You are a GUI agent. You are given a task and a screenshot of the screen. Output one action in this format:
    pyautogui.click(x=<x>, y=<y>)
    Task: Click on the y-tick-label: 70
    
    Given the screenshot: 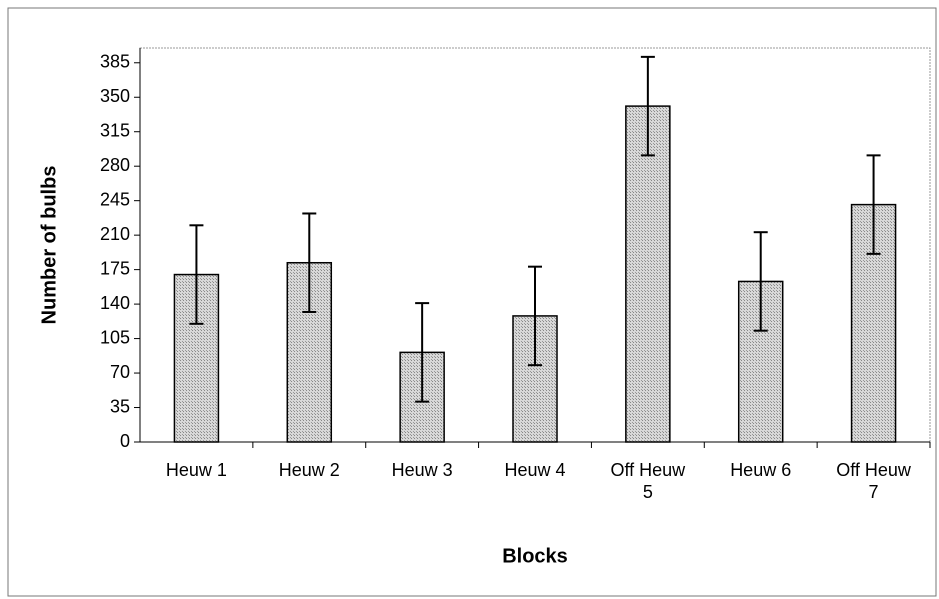 What is the action you would take?
    pyautogui.click(x=120, y=372)
    